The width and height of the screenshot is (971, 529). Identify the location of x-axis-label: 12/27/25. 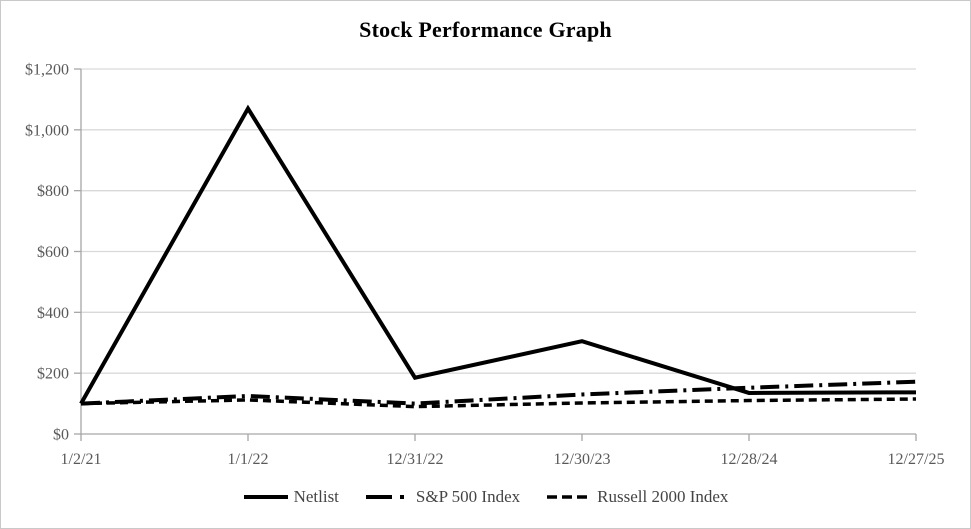
(916, 459).